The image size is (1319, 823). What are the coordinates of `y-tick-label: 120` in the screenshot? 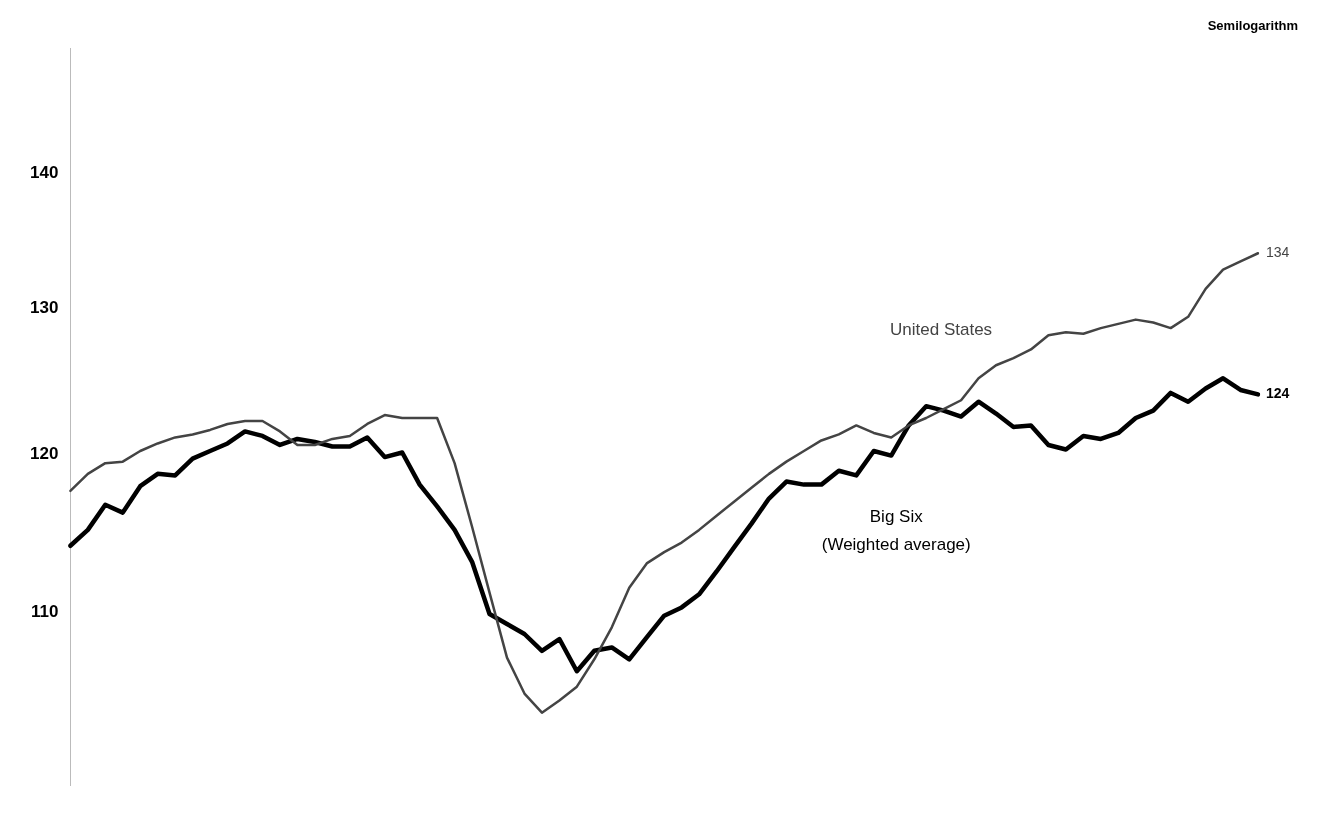 It's located at (44, 453).